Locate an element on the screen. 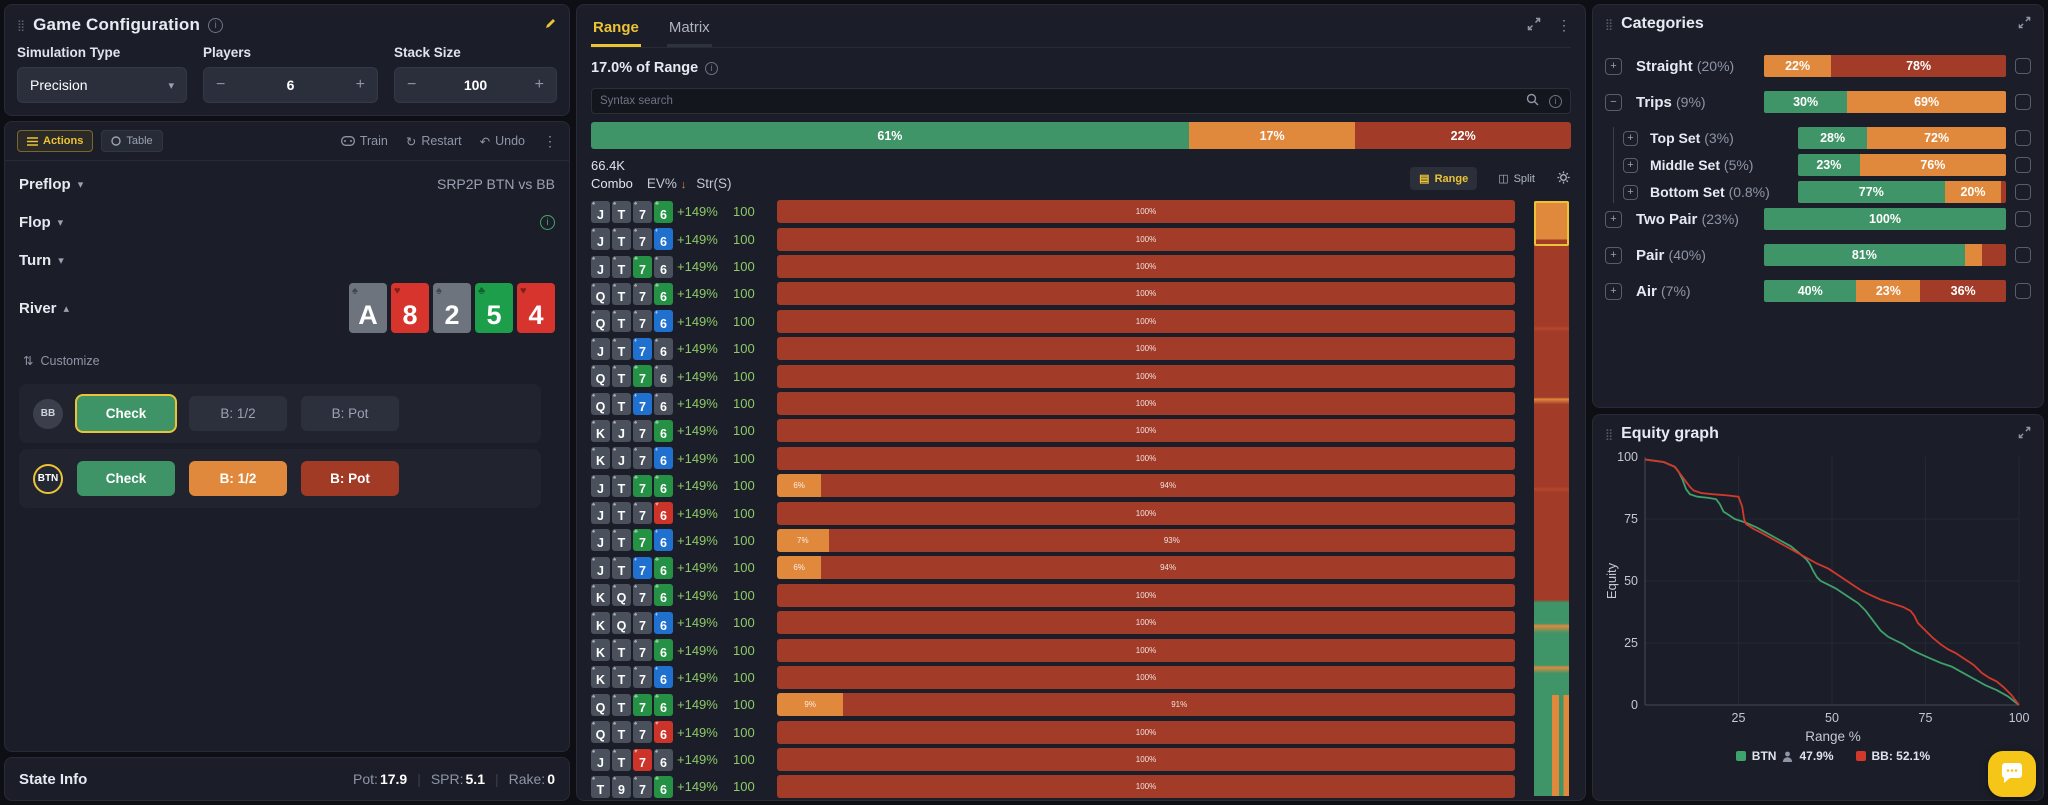 Image resolution: width=2048 pixels, height=805 pixels. combo-row: ♠ J ♠ T ♠ 7 ♥ 6 +149% 100 100% is located at coordinates (1053, 512).